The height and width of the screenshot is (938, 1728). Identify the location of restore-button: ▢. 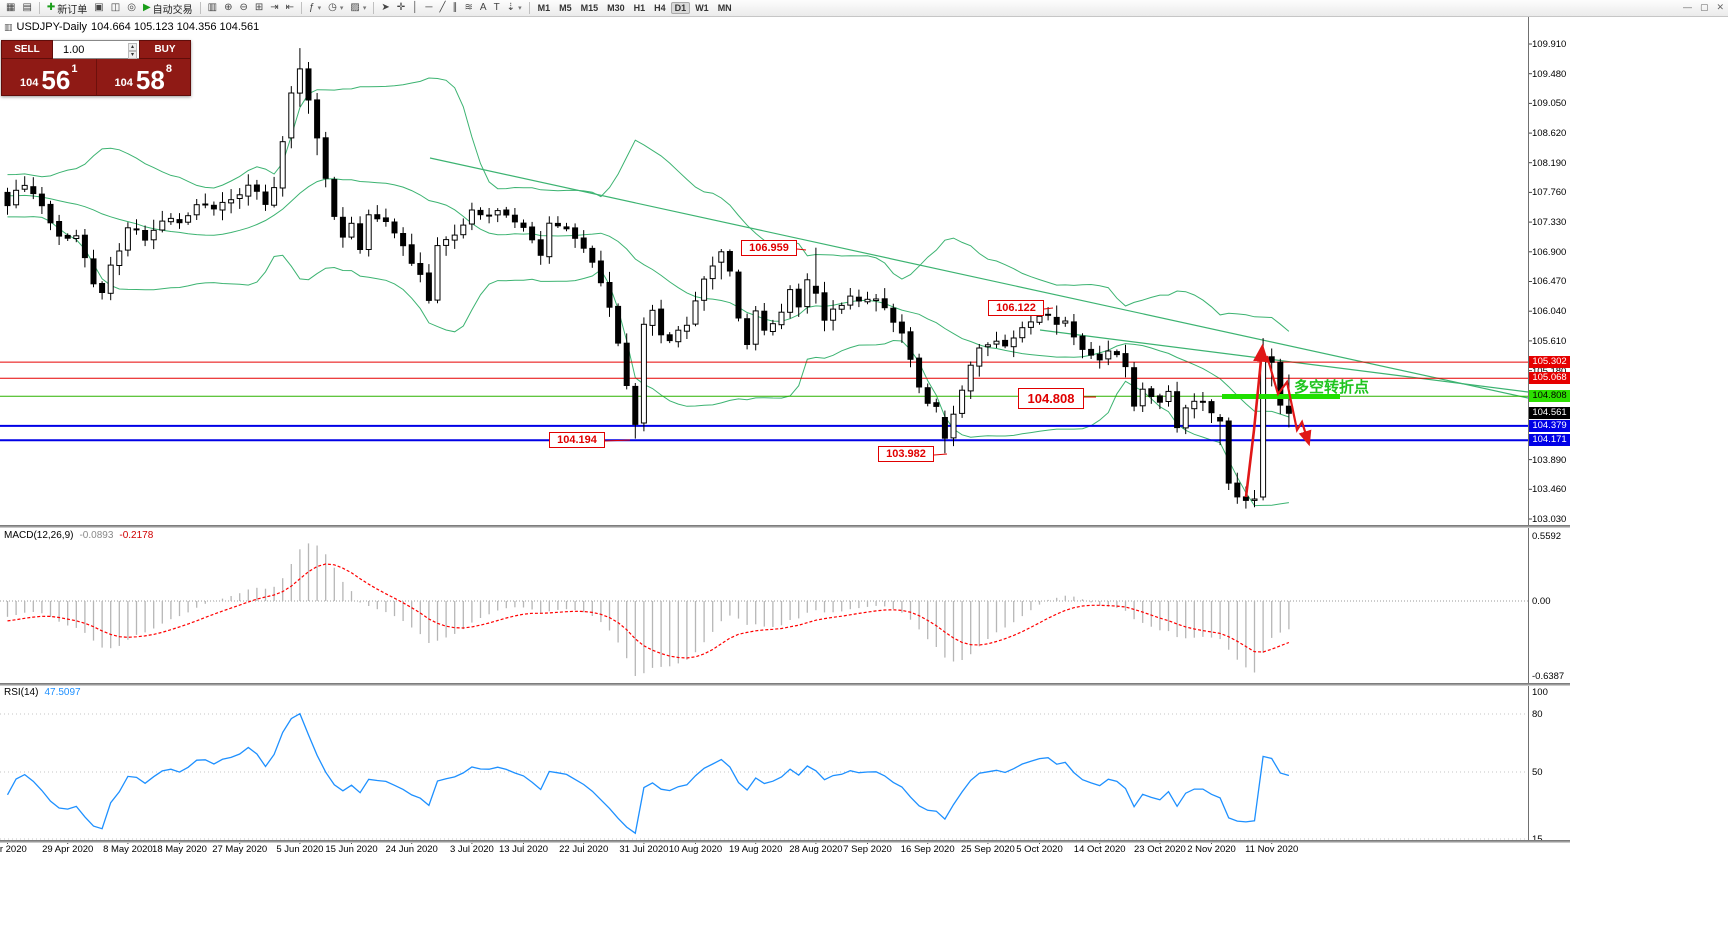
(1704, 7).